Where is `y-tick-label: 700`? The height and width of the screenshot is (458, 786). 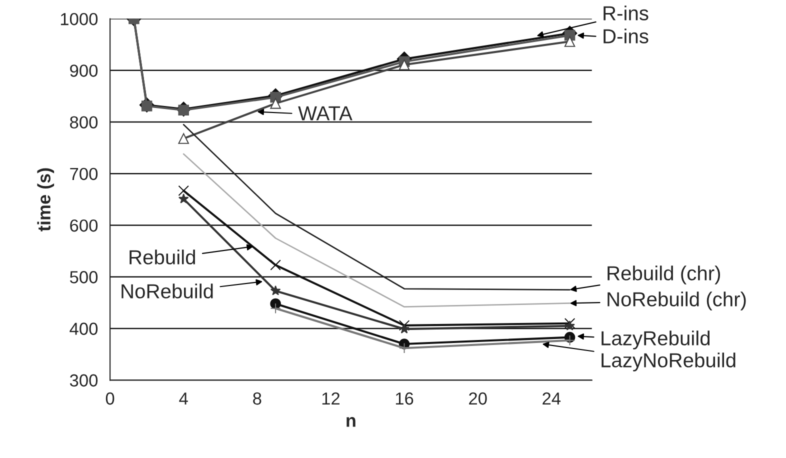 y-tick-label: 700 is located at coordinates (84, 174).